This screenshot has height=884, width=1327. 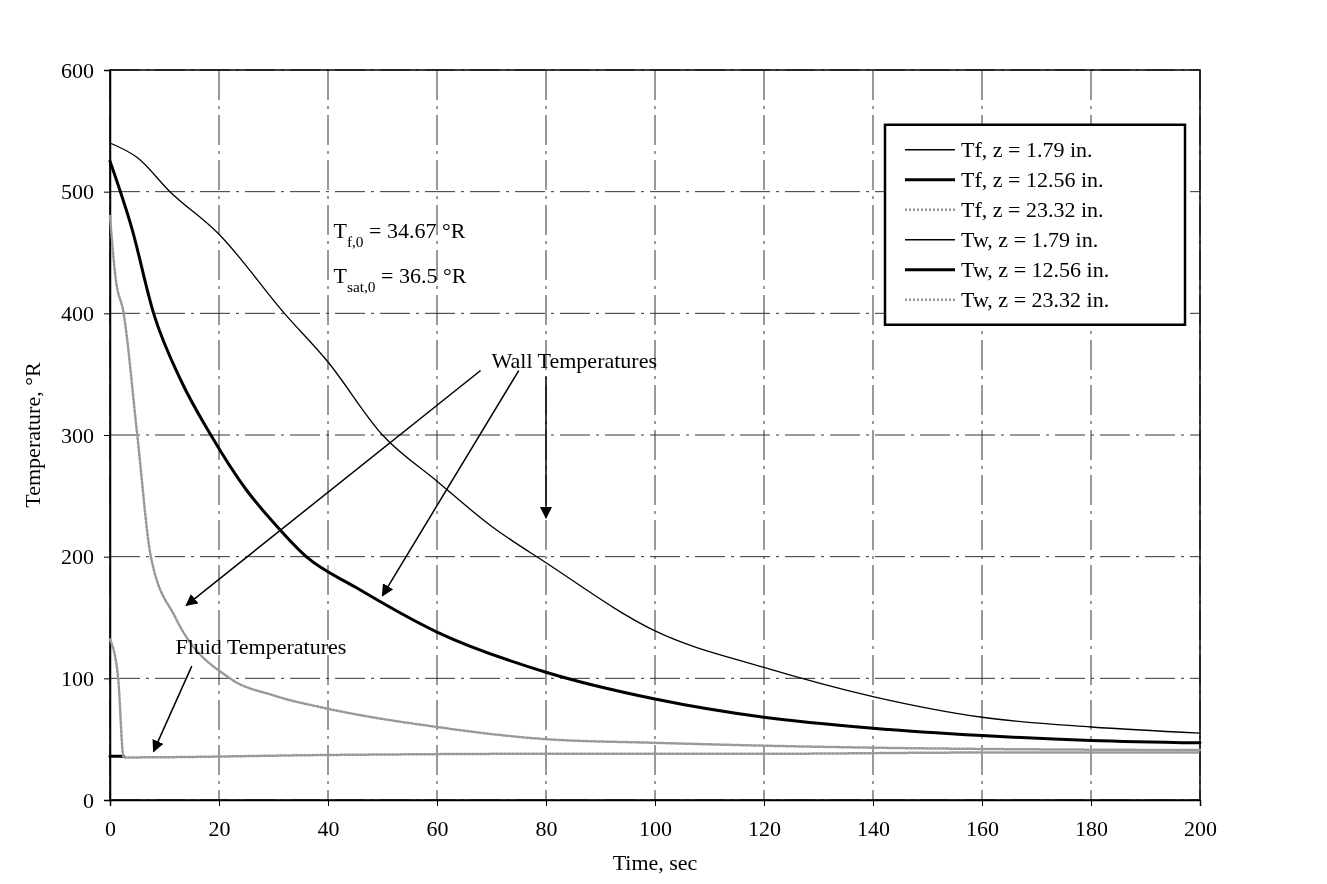 I want to click on y-axis-title: Temperature, °R, so click(x=32, y=435).